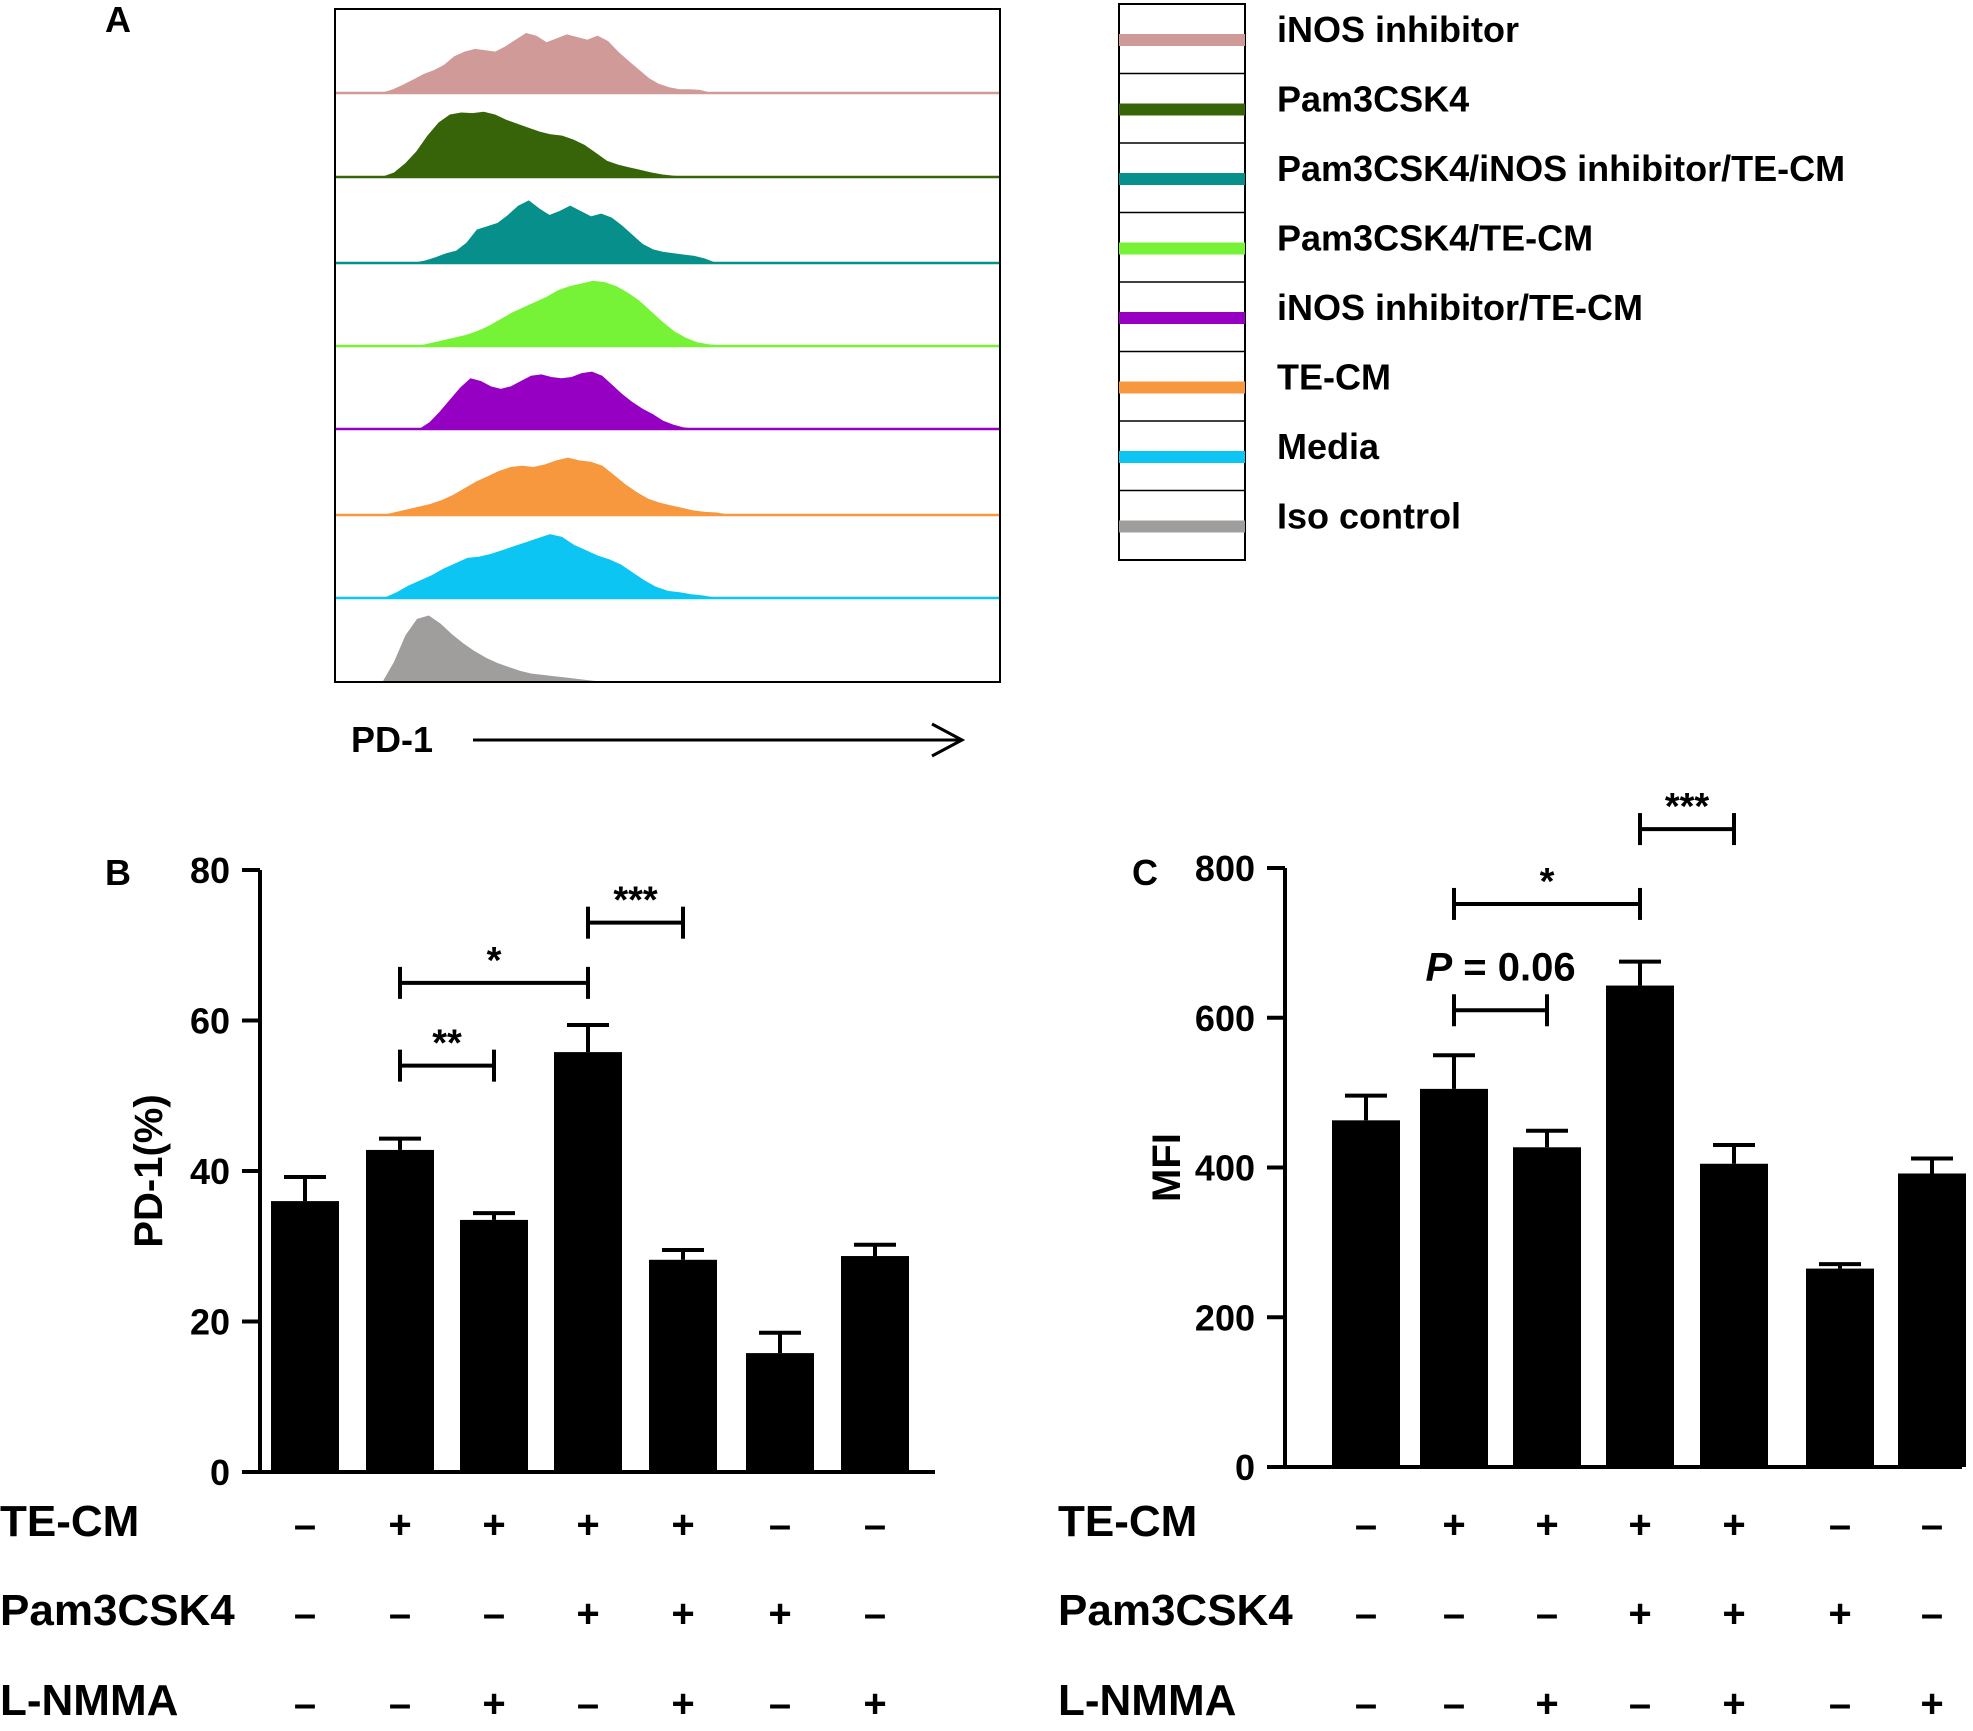  What do you see at coordinates (1255, 374) in the screenshot?
I see `legend-item: TE-CM` at bounding box center [1255, 374].